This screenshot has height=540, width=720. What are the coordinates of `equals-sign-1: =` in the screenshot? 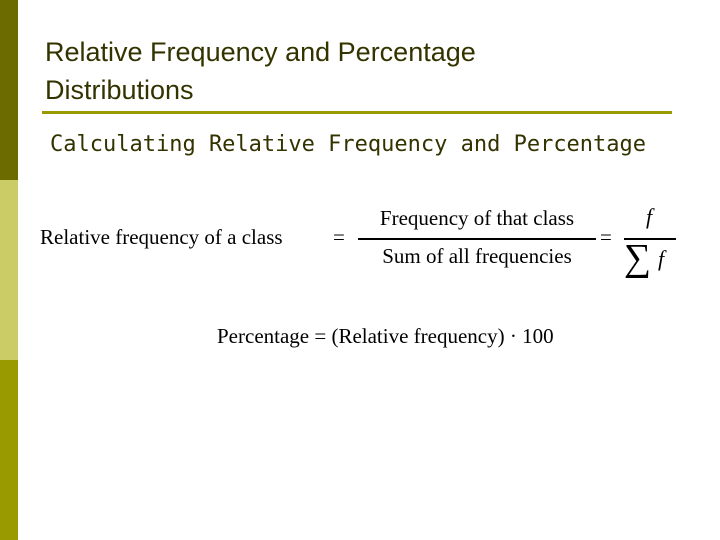 It's located at (339, 237).